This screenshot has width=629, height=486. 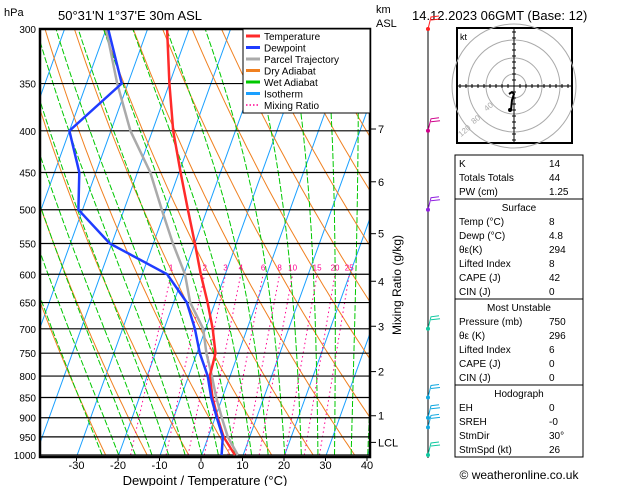 I want to click on row-value: 8, so click(x=552, y=222).